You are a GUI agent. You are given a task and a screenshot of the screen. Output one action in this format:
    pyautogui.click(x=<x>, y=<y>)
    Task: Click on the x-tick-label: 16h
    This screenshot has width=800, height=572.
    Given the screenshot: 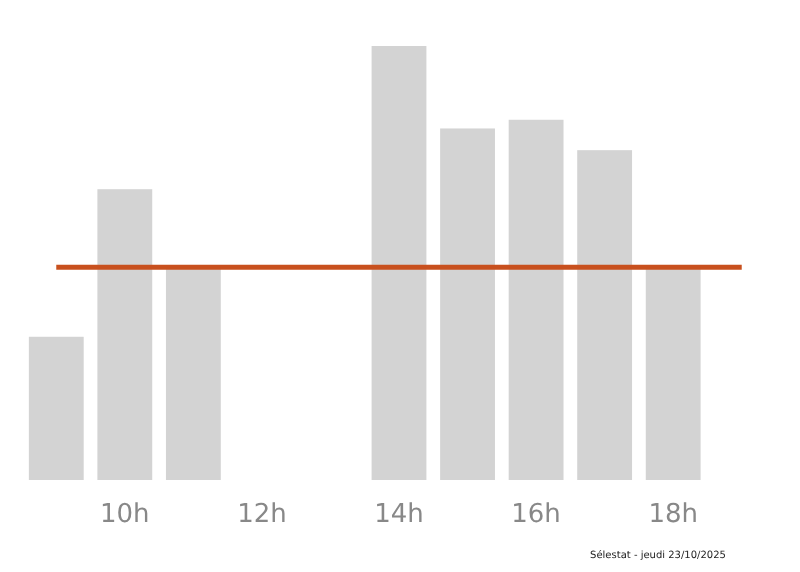 What is the action you would take?
    pyautogui.click(x=536, y=515)
    